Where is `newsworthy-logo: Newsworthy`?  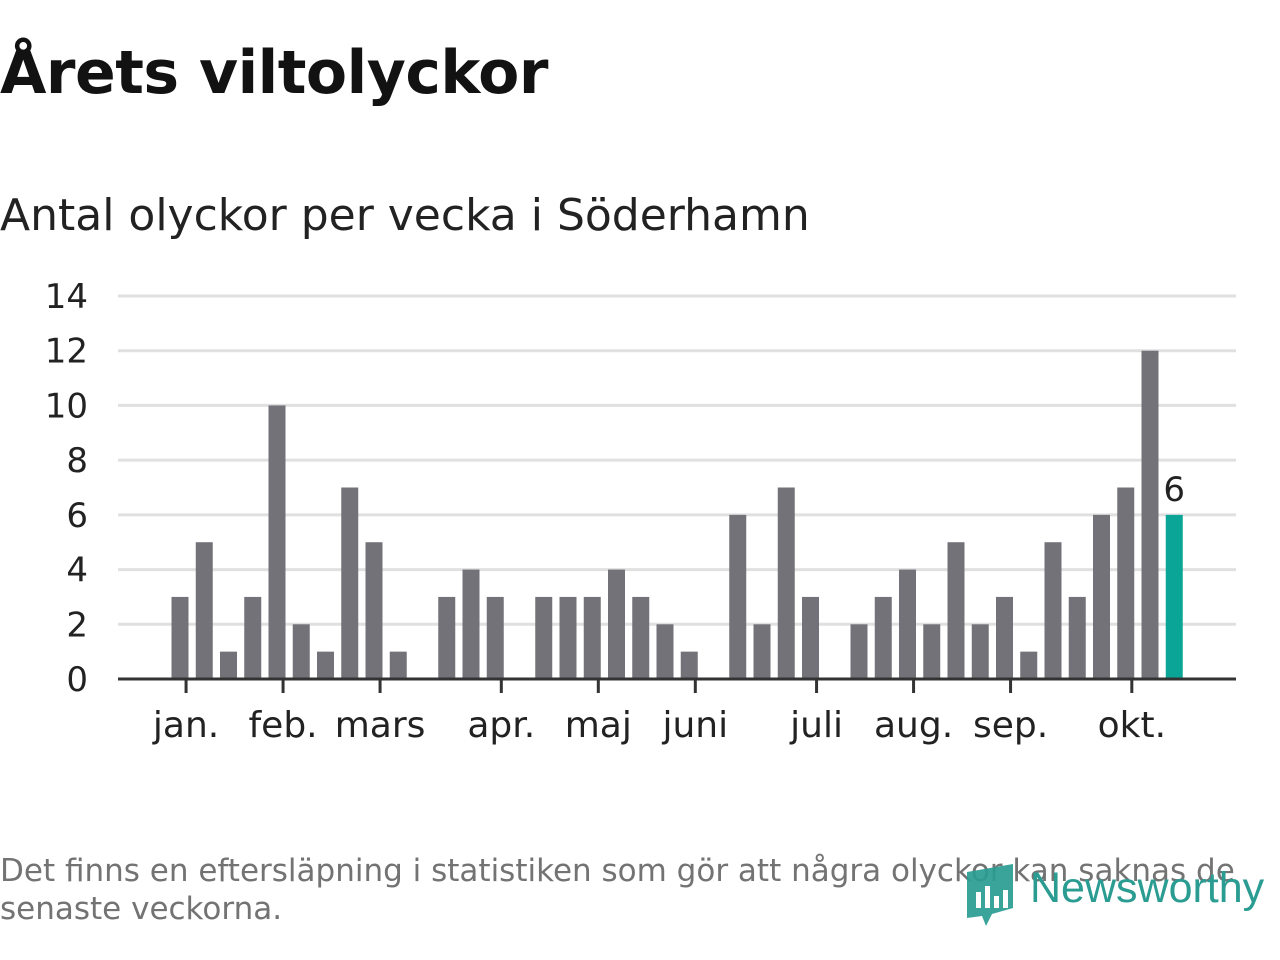
newsworthy-logo: Newsworthy is located at coordinates (1120, 896).